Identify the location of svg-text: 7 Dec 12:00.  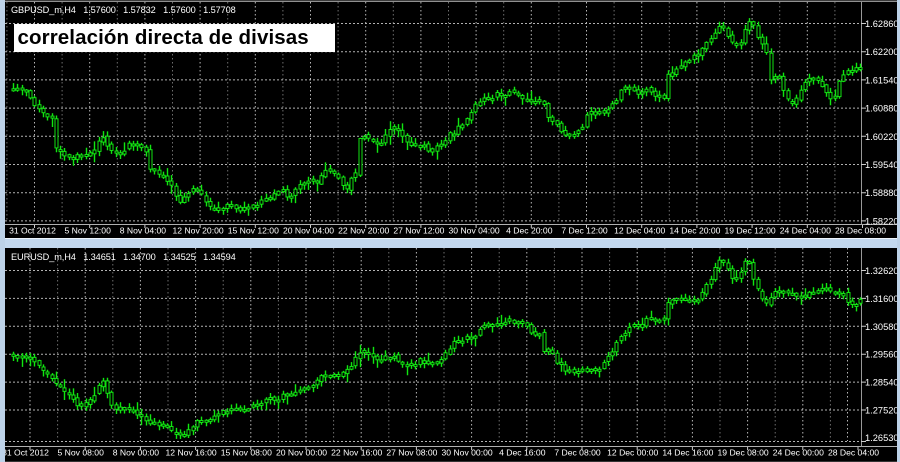
(584, 231).